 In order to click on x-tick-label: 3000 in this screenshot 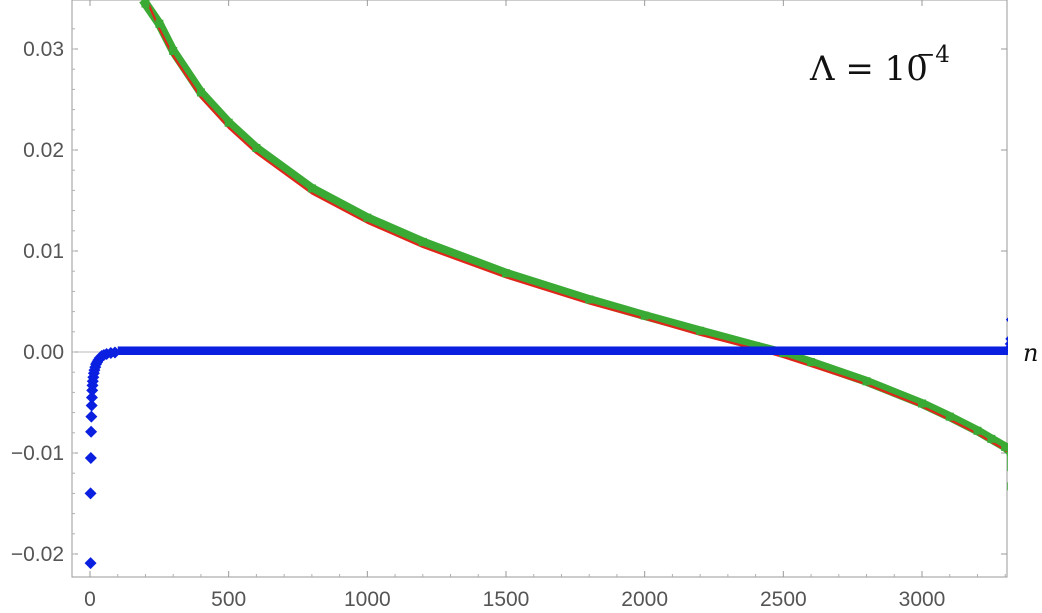, I will do `click(922, 599)`.